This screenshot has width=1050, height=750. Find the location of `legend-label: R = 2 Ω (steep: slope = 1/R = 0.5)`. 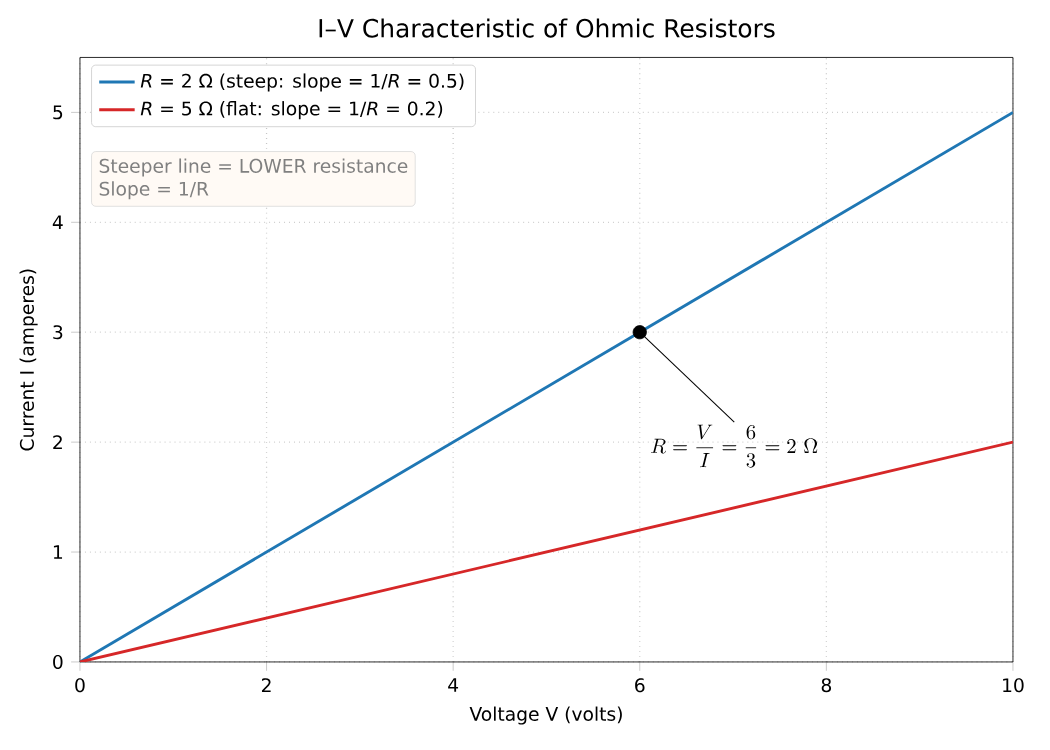

legend-label: R = 2 Ω (steep: slope = 1/R = 0.5) is located at coordinates (302, 82).